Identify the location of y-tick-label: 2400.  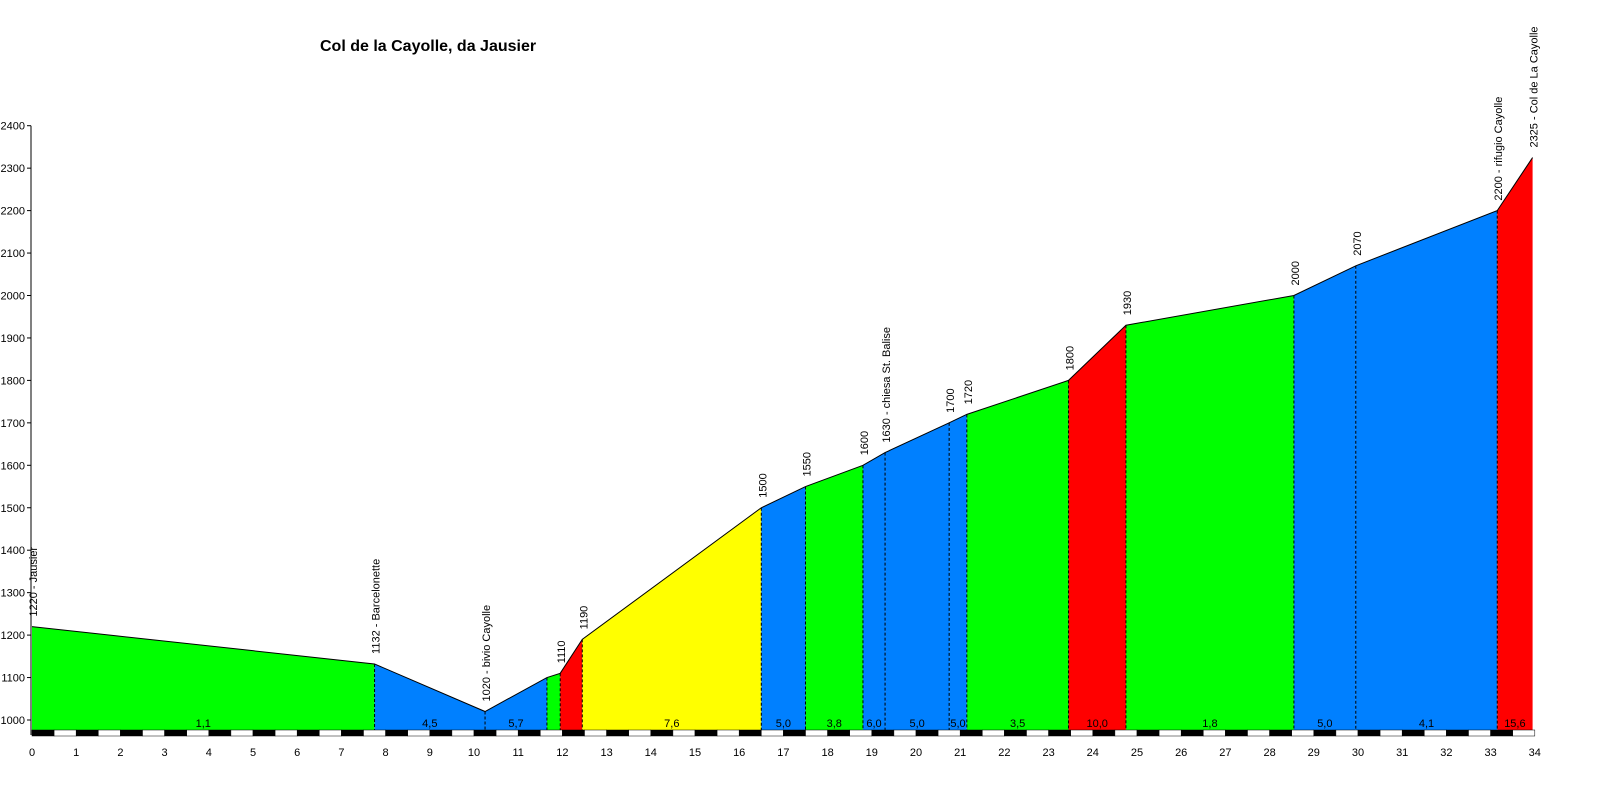
(13, 127).